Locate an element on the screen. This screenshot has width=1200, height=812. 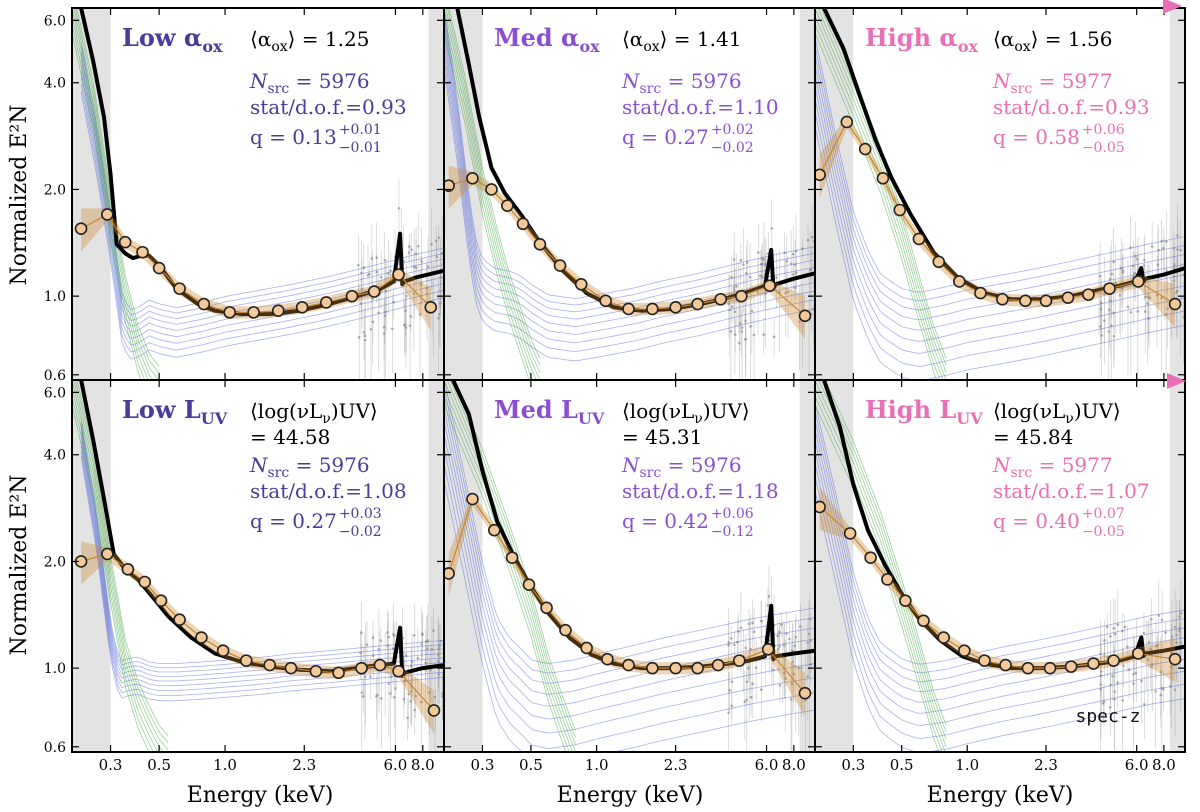
q-upper-error: +0.03 is located at coordinates (360, 514).